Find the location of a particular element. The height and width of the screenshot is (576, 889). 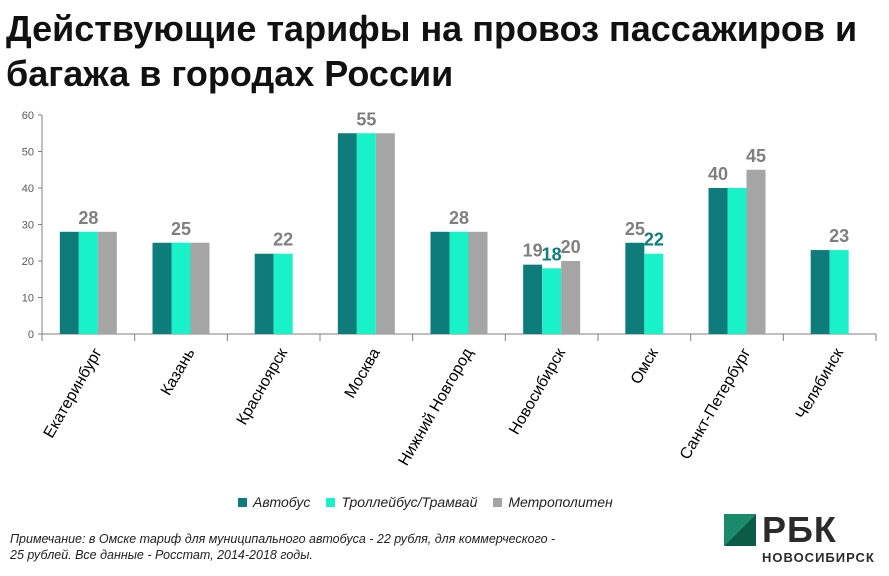

bar-saint-petersburg-trolleybus-tram is located at coordinates (737, 261).